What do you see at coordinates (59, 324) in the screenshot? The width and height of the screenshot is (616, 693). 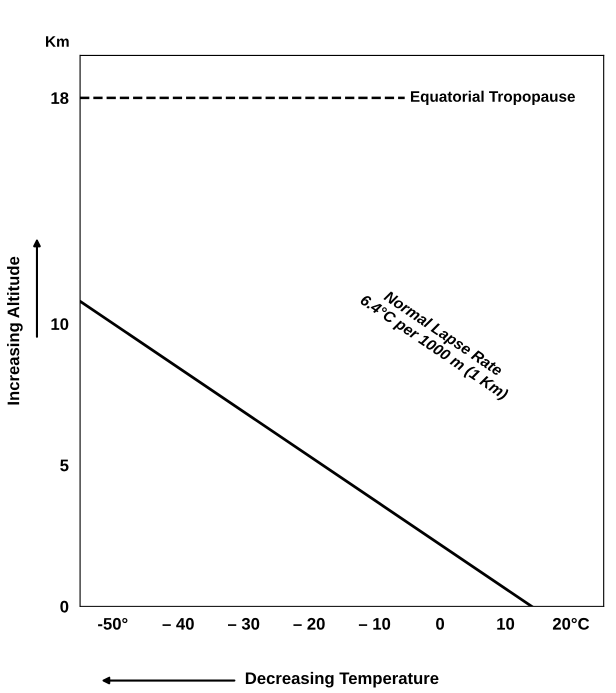 I see `y-tick-label: 10` at bounding box center [59, 324].